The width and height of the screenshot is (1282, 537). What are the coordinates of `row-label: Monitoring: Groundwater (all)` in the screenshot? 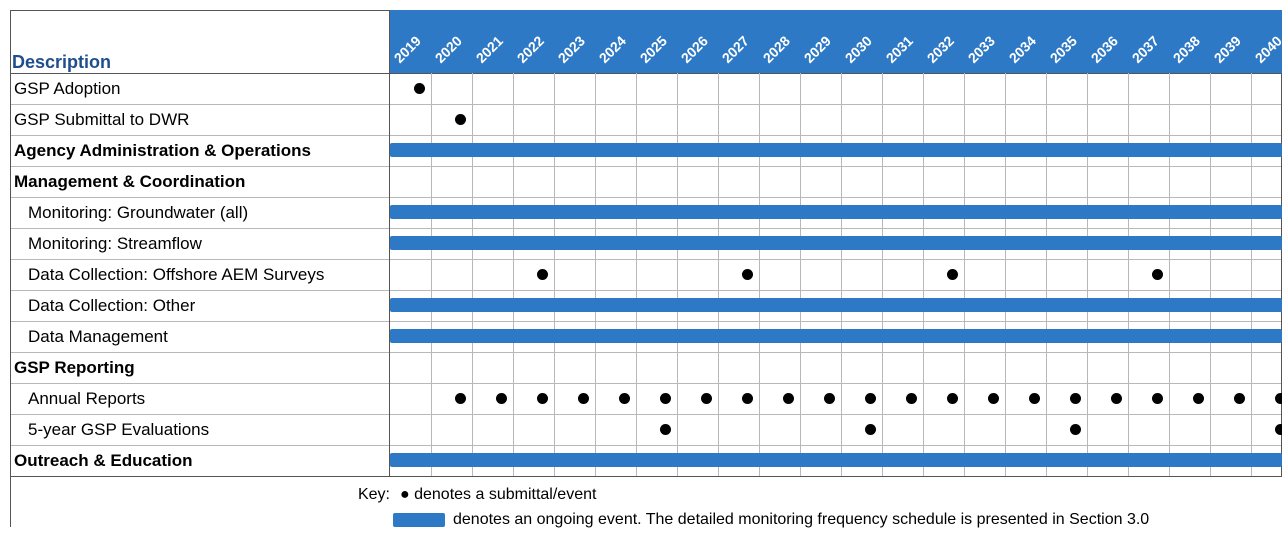 It's located at (138, 212).